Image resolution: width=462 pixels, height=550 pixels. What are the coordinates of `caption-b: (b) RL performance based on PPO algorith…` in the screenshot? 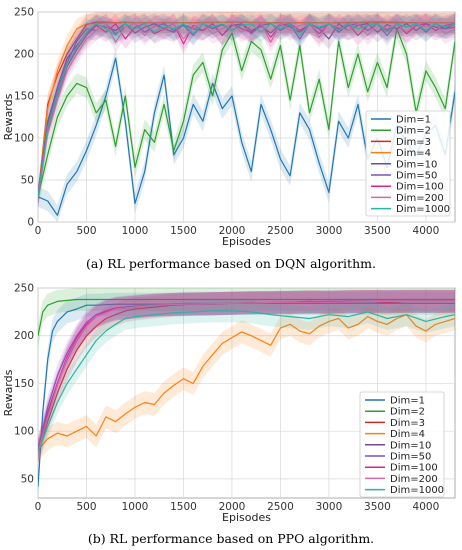 It's located at (231, 538).